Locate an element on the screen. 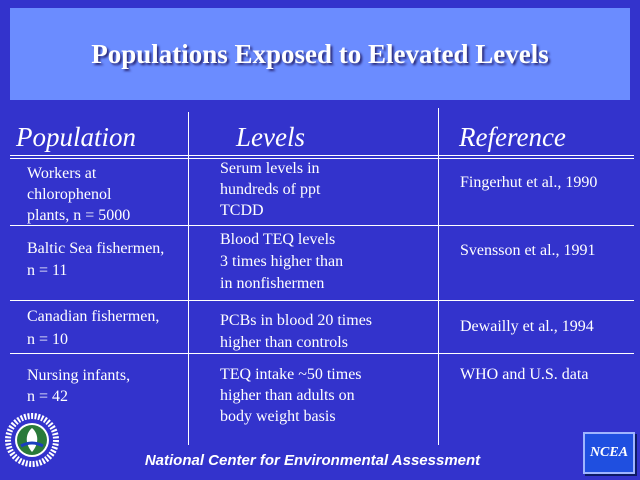 The width and height of the screenshot is (640, 480). header-levels: Levels is located at coordinates (270, 137).